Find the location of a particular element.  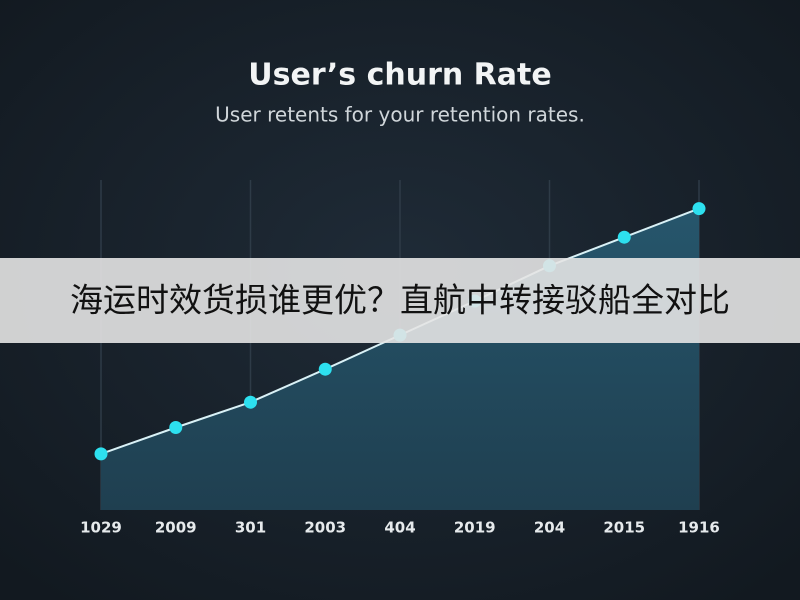

chart-title: User’s churn Rate is located at coordinates (399, 75).